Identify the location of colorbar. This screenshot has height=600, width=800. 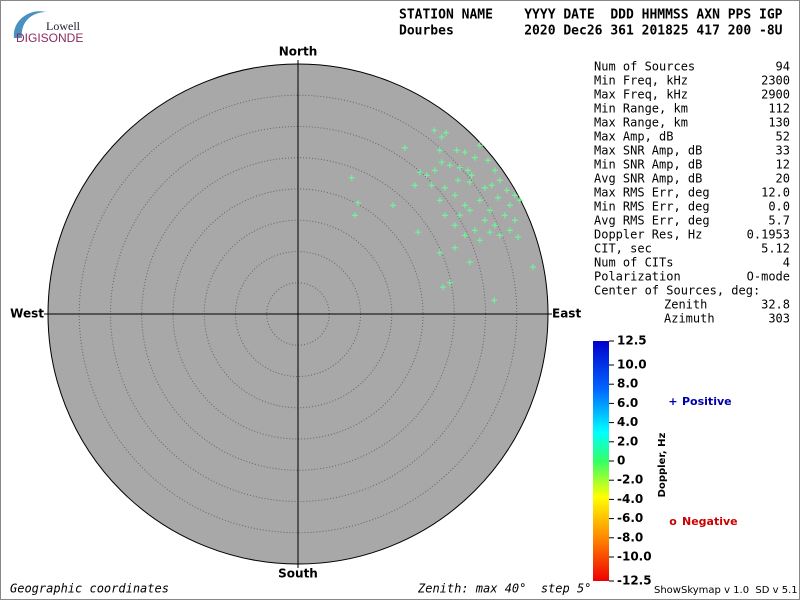
(601, 461).